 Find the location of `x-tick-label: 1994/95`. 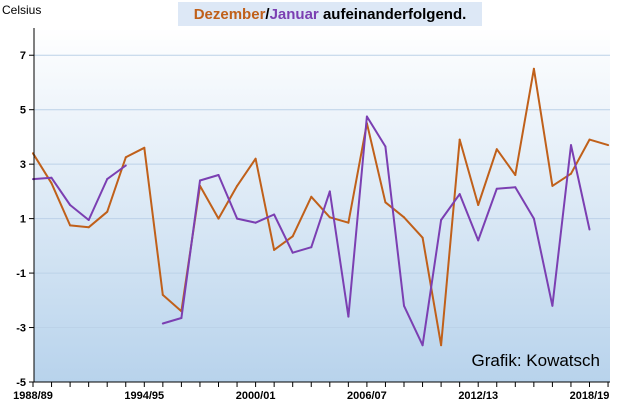

x-tick-label: 1994/95 is located at coordinates (144, 396).